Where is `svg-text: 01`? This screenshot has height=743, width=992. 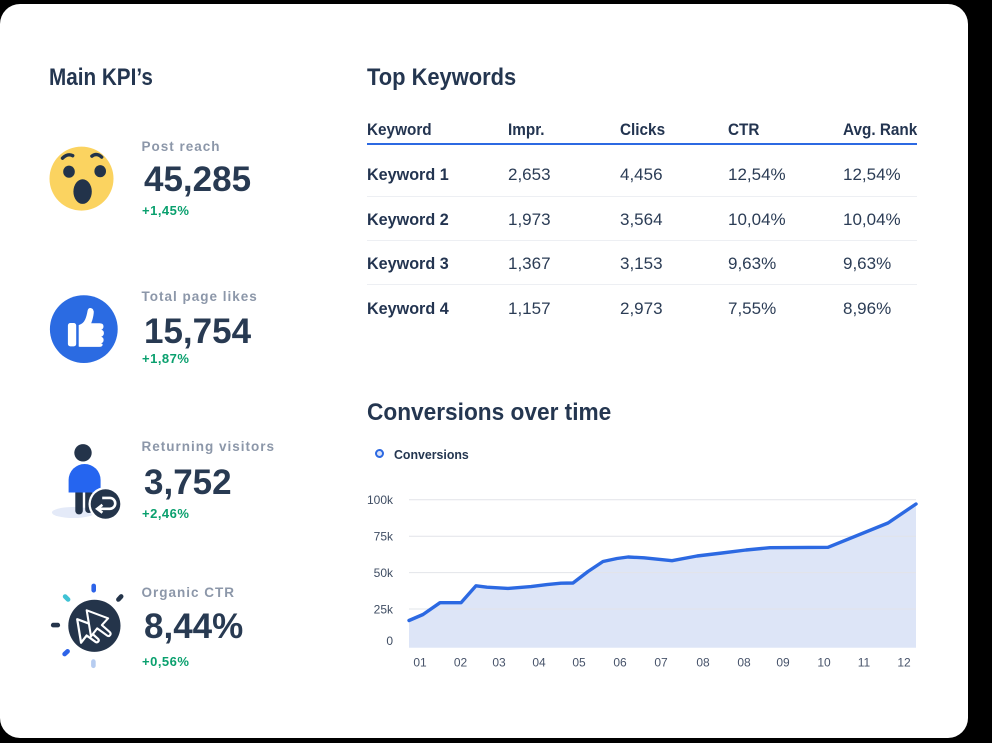
svg-text: 01 is located at coordinates (420, 663).